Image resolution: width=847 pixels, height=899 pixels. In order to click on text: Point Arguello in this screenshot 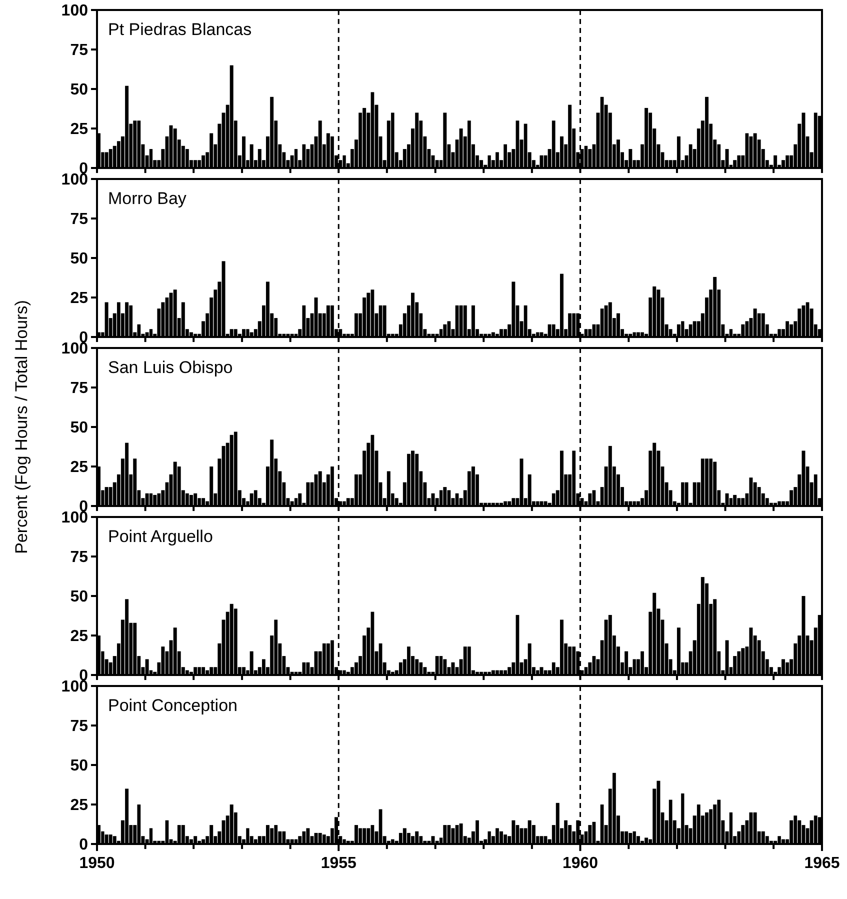, I will do `click(160, 536)`.